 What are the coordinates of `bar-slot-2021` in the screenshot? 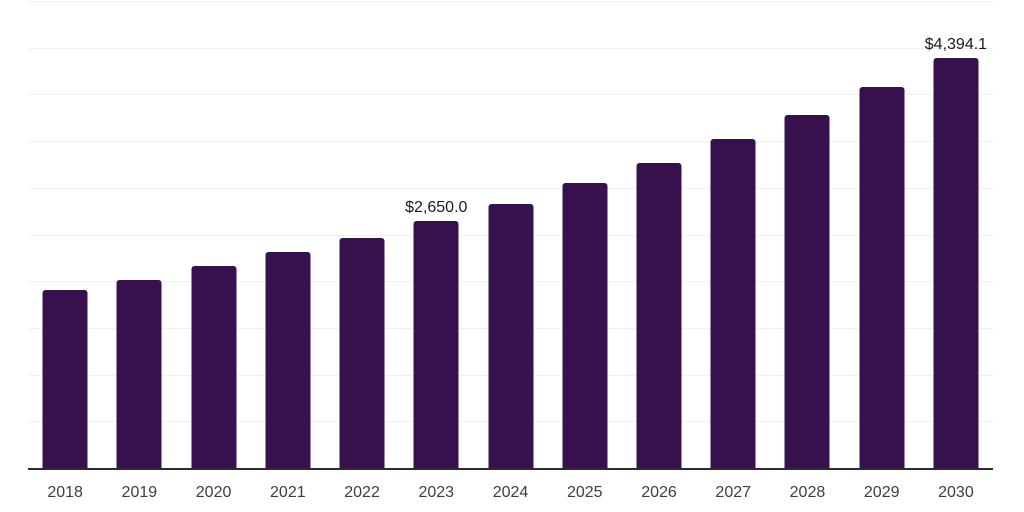 It's located at (288, 234).